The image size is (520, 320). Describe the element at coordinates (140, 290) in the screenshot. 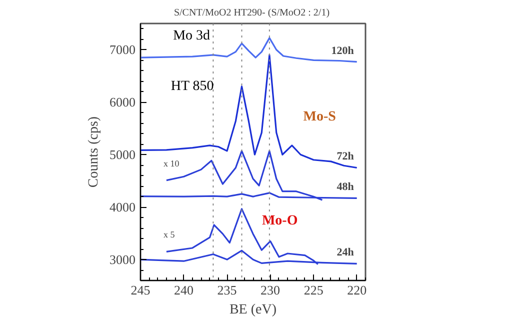

I see `x-tick-label: 245` at that location.